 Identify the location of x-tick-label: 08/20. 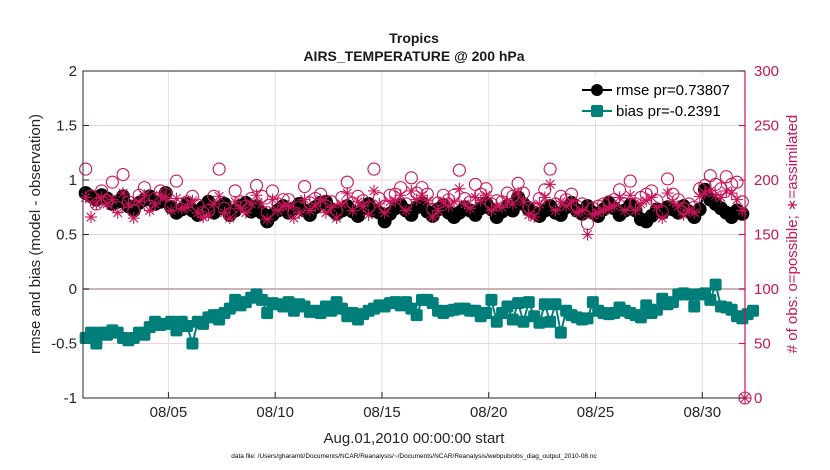
(489, 412).